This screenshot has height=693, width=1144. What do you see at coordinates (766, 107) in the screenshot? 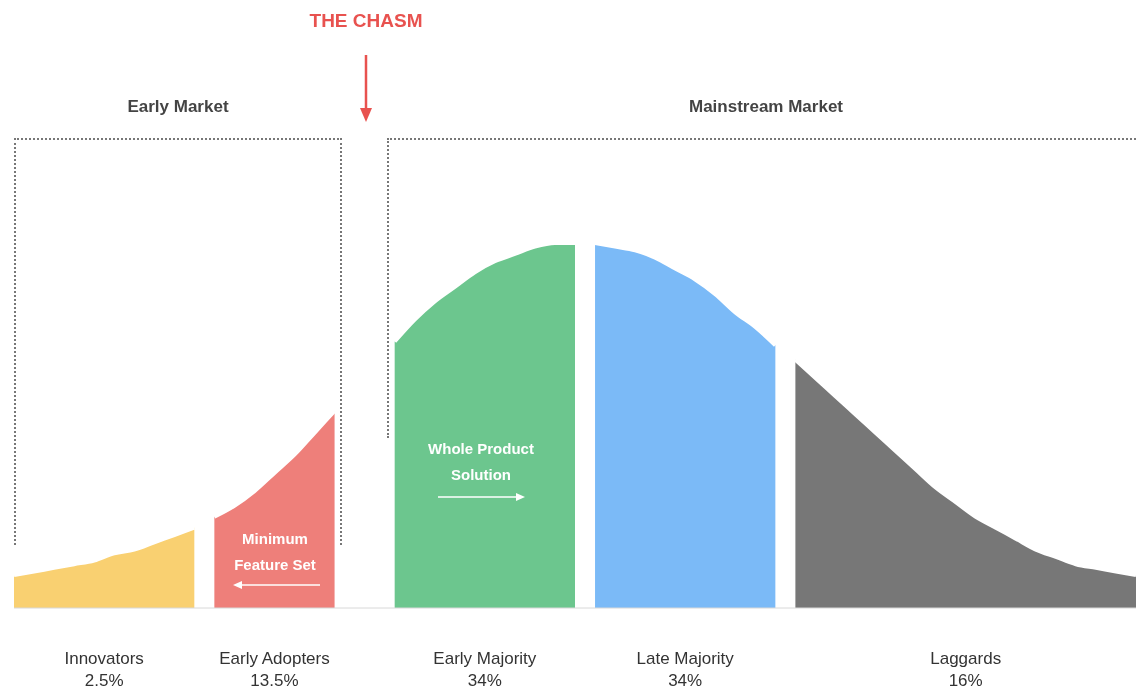
I see `text: Mainstream Market` at bounding box center [766, 107].